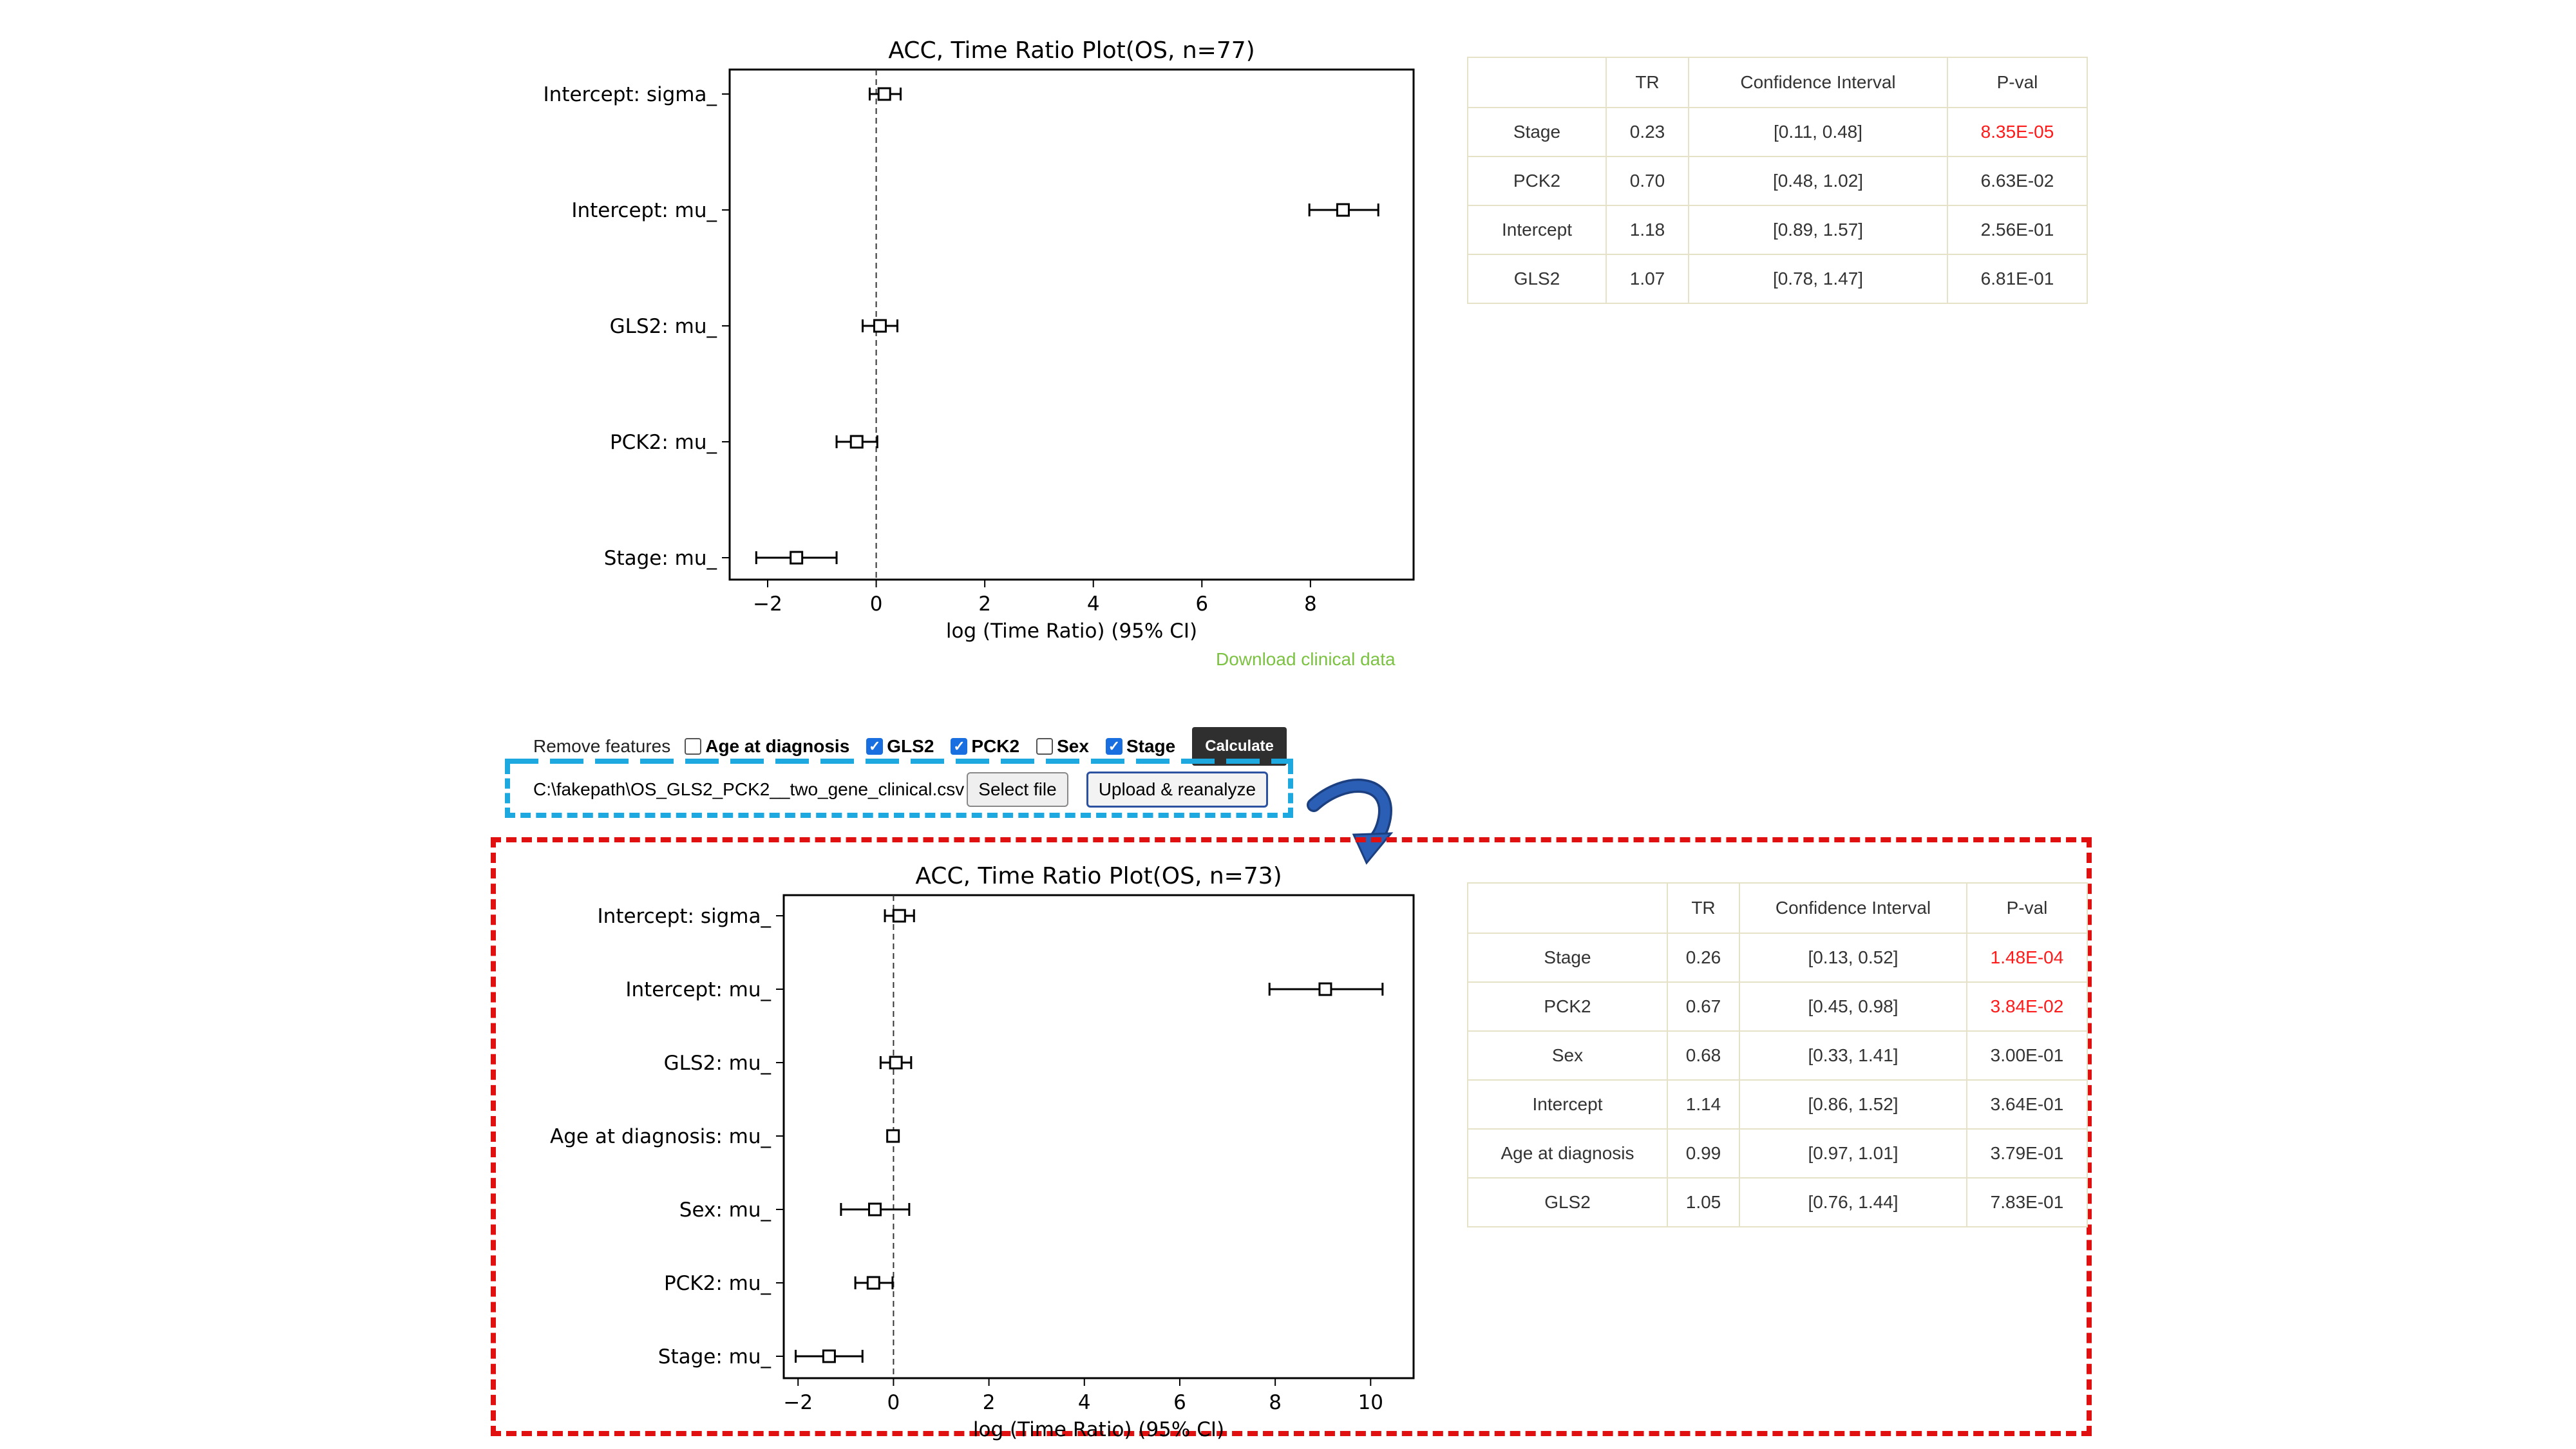  I want to click on x-tick-label: −2, so click(798, 1403).